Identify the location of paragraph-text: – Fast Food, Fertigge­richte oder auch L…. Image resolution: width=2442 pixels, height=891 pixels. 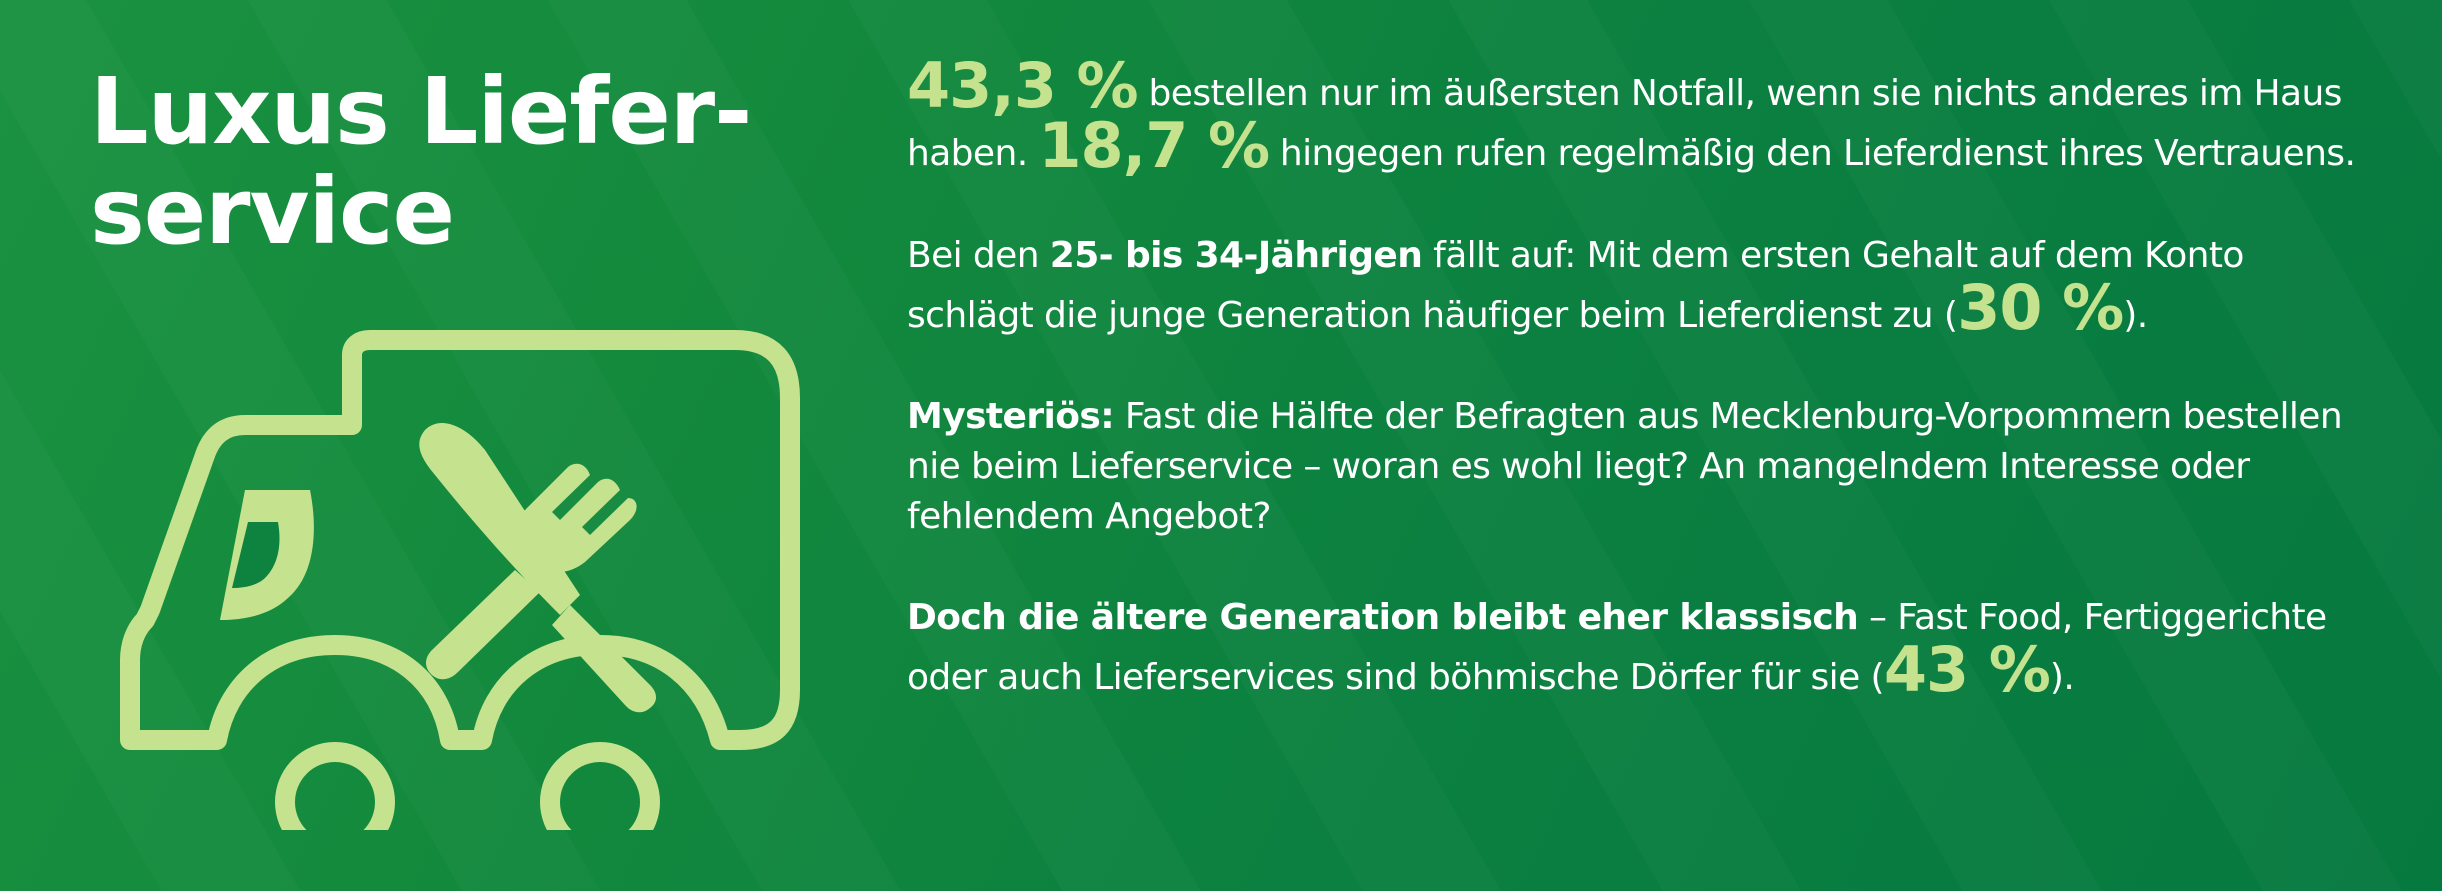
(1617, 647).